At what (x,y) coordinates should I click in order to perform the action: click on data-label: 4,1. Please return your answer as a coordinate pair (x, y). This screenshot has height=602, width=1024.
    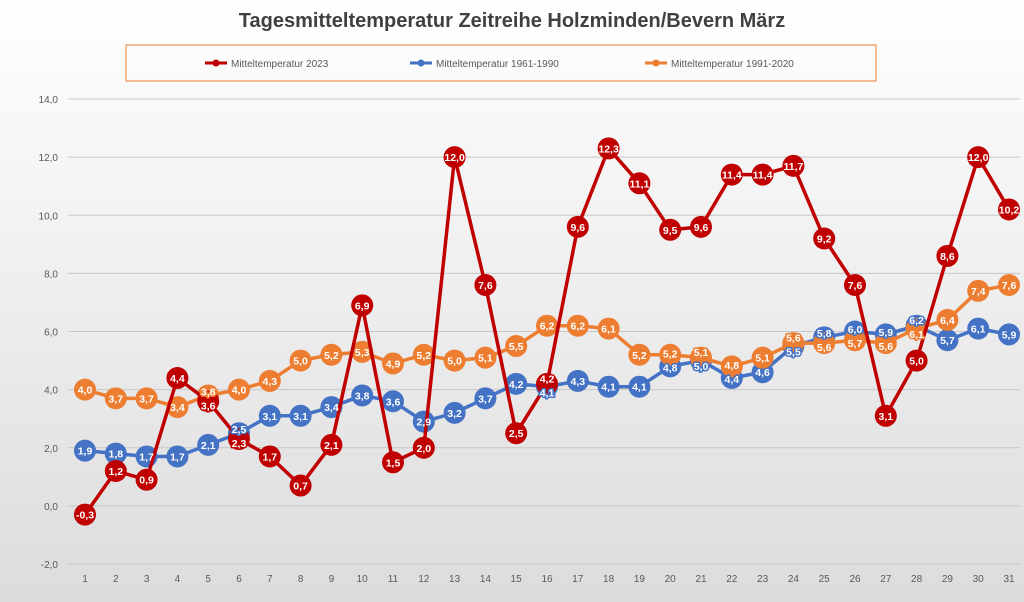
    Looking at the image, I should click on (639, 388).